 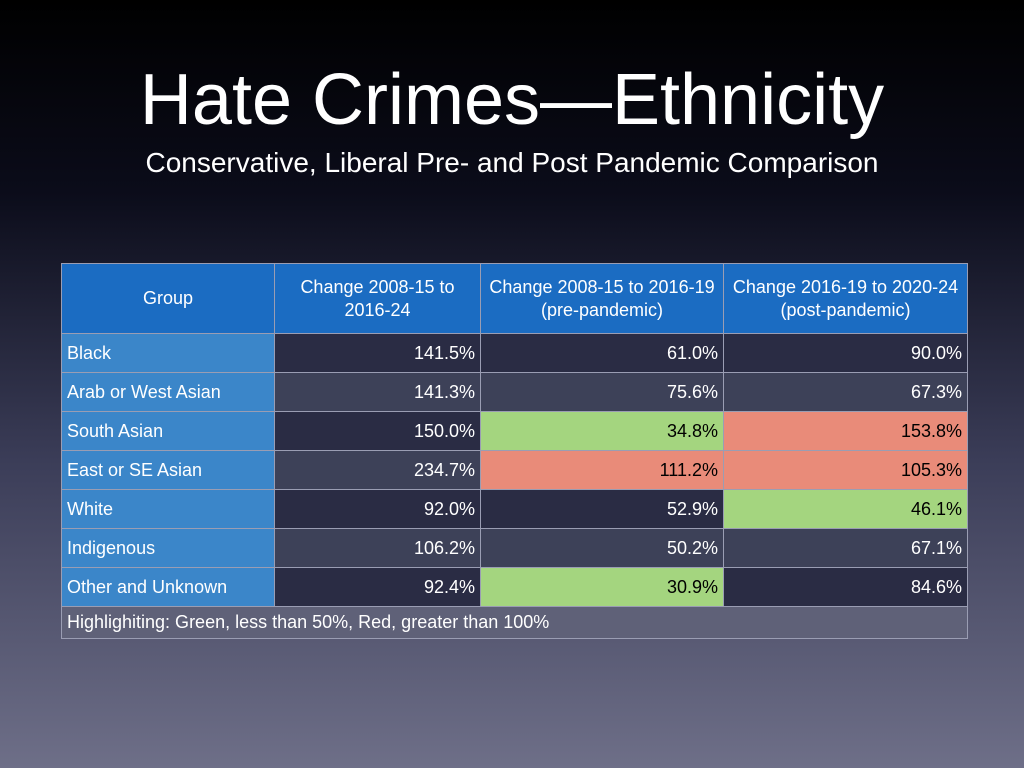 What do you see at coordinates (168, 587) in the screenshot?
I see `group-cell: Other and Unknown` at bounding box center [168, 587].